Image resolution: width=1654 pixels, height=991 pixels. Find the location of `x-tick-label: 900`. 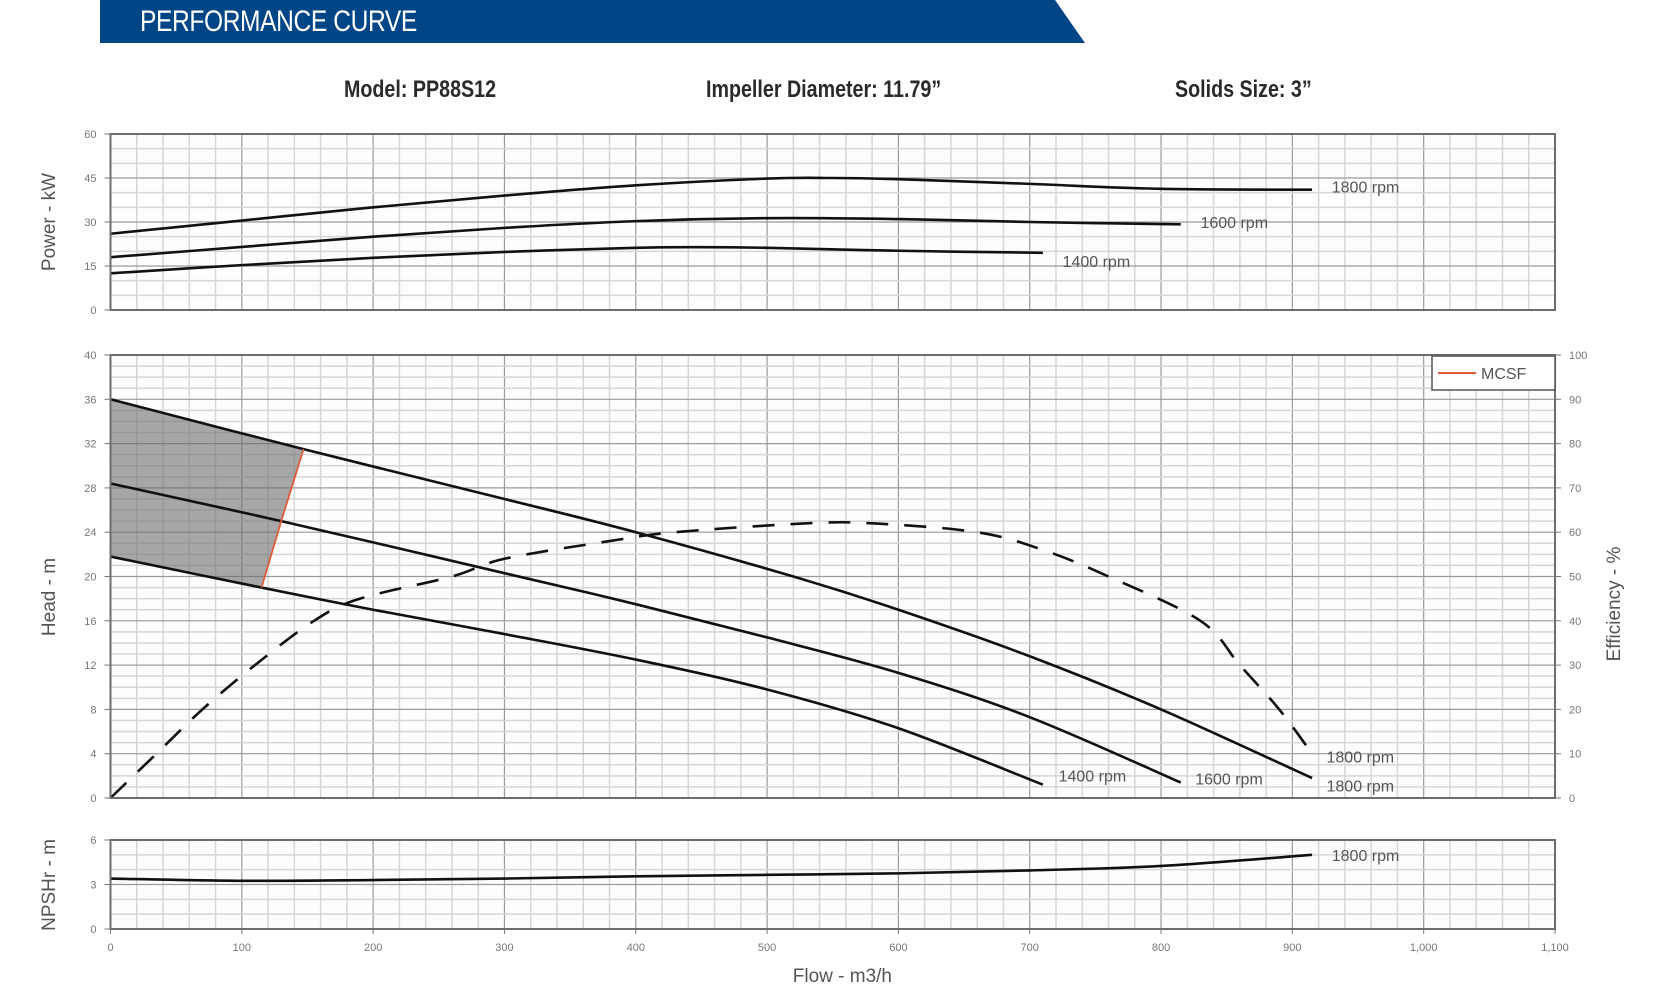

x-tick-label: 900 is located at coordinates (1292, 948).